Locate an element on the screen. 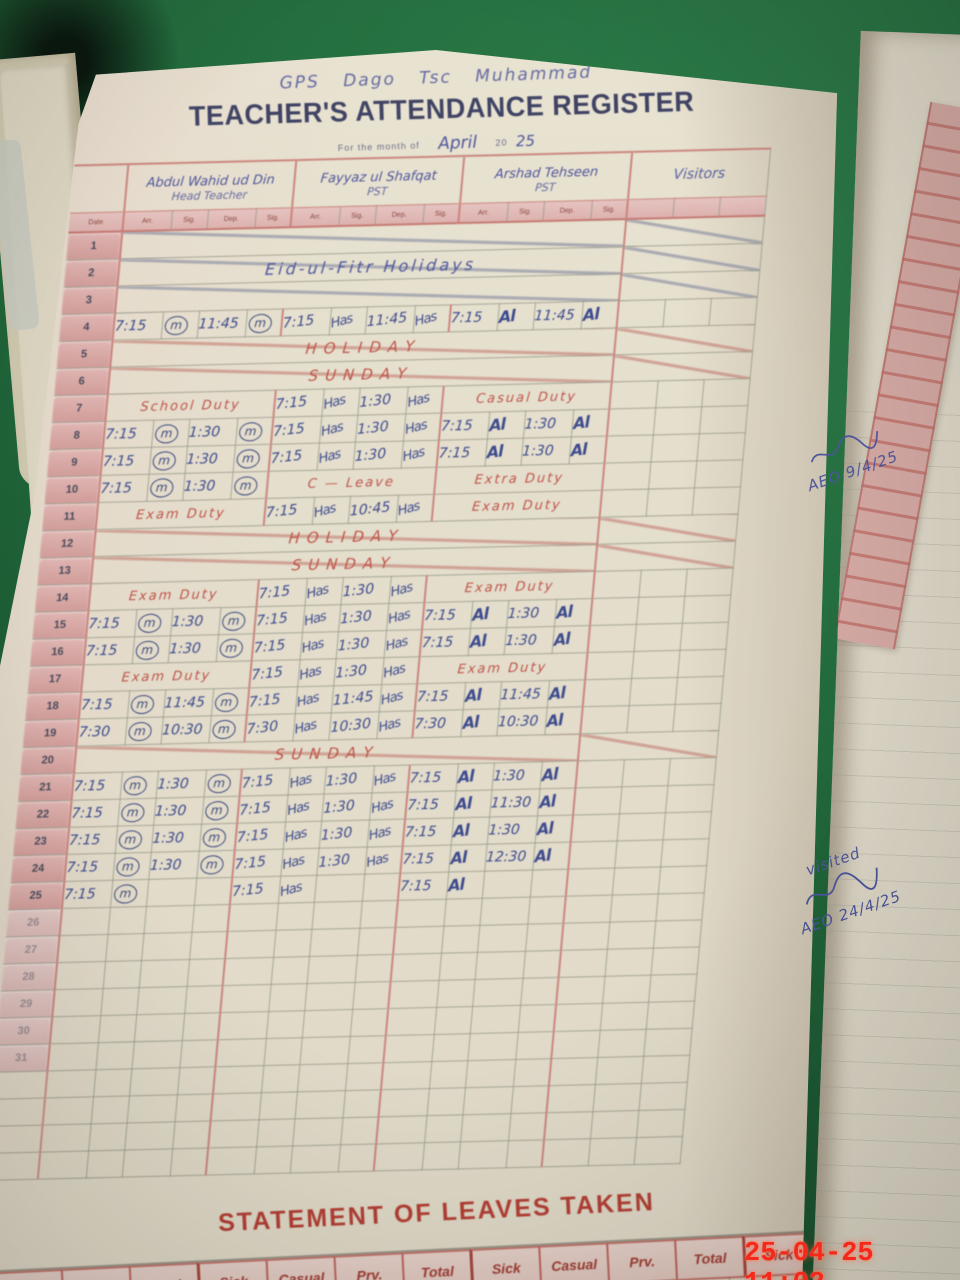 The image size is (960, 1280). duty-note-cell: Exam Duty is located at coordinates (509, 587).